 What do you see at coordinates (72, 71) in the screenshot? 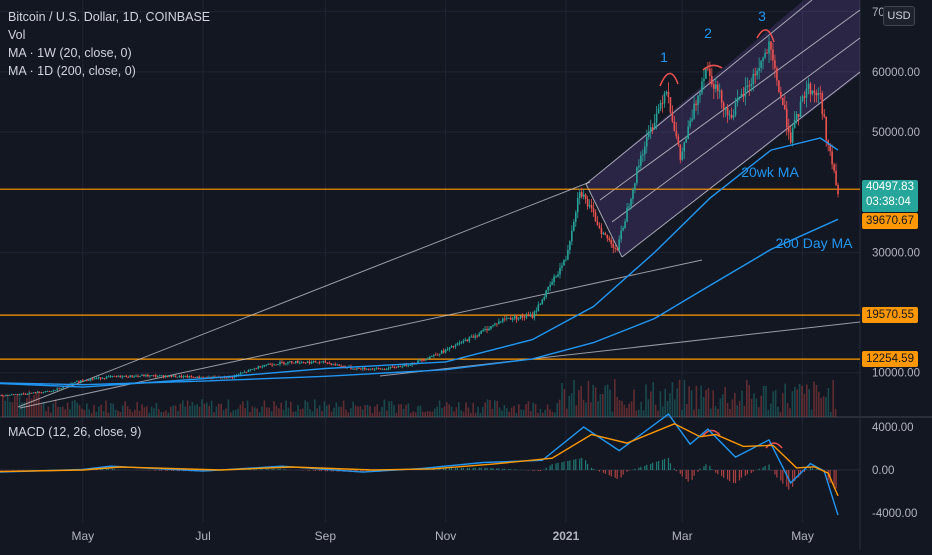
I see `ma-200d-label: MA · 1D (200, close, 0)` at bounding box center [72, 71].